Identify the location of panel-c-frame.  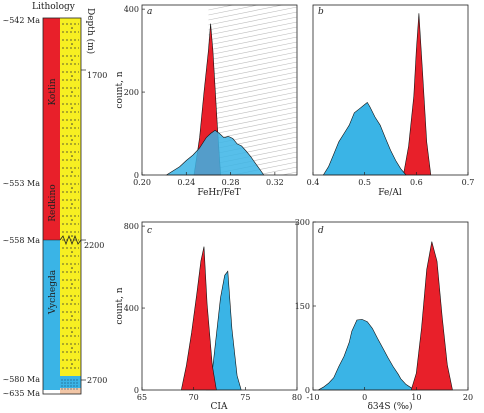
(219, 306).